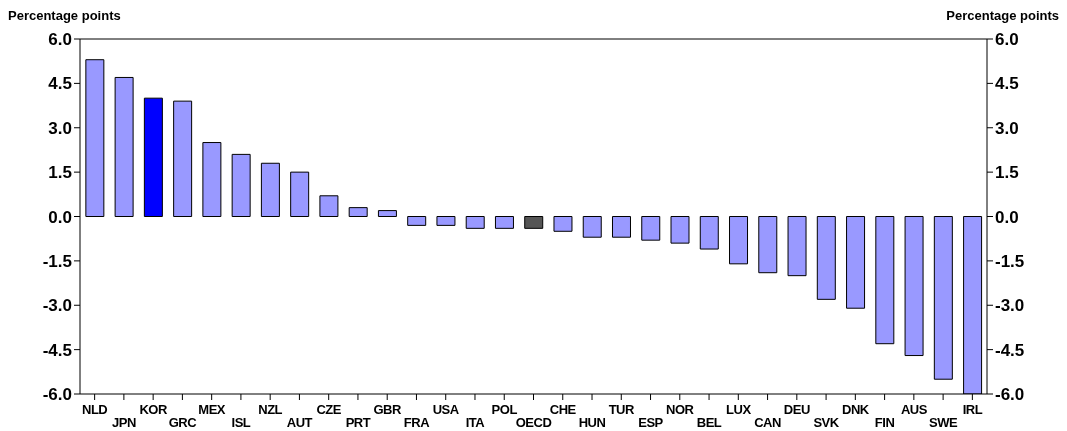  Describe the element at coordinates (183, 422) in the screenshot. I see `x-tick-label: GRC` at that location.